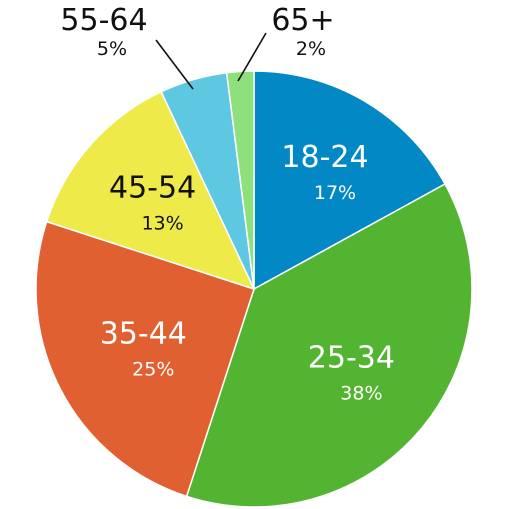 The image size is (509, 509). Describe the element at coordinates (302, 20) in the screenshot. I see `slice-label-65+: 65+` at that location.